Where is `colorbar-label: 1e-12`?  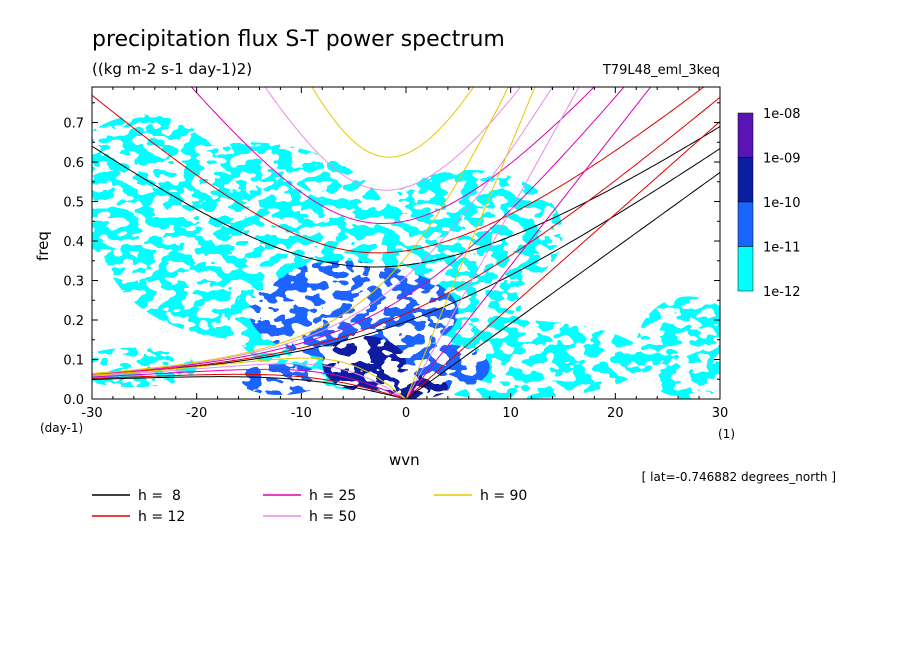
colorbar-label: 1e-12 is located at coordinates (782, 292).